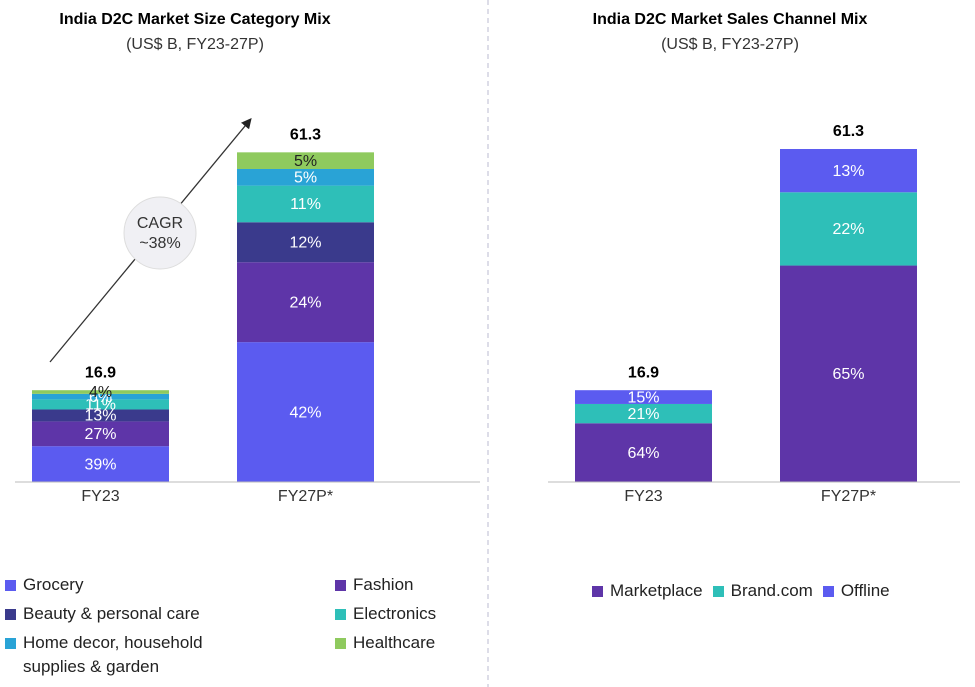 The height and width of the screenshot is (687, 975). I want to click on data-label: 21%, so click(643, 414).